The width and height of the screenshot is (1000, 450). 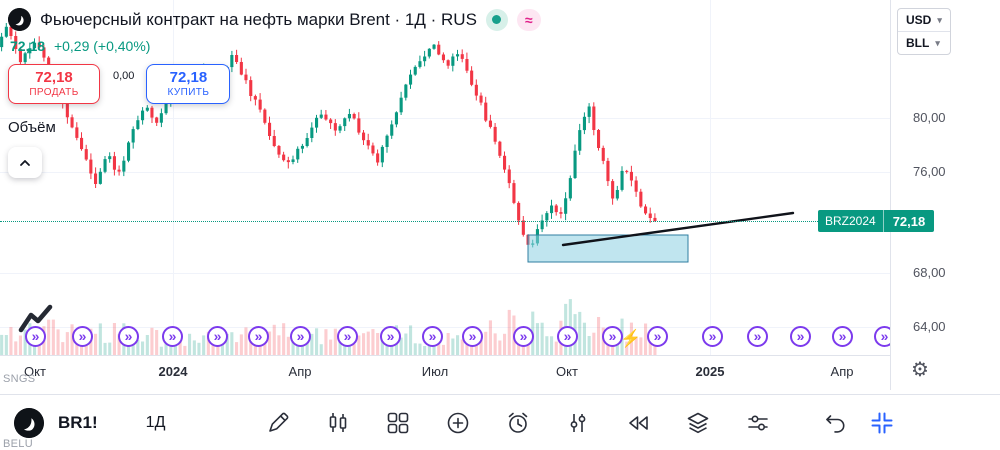 What do you see at coordinates (882, 423) in the screenshot?
I see `collapse-blue-icon` at bounding box center [882, 423].